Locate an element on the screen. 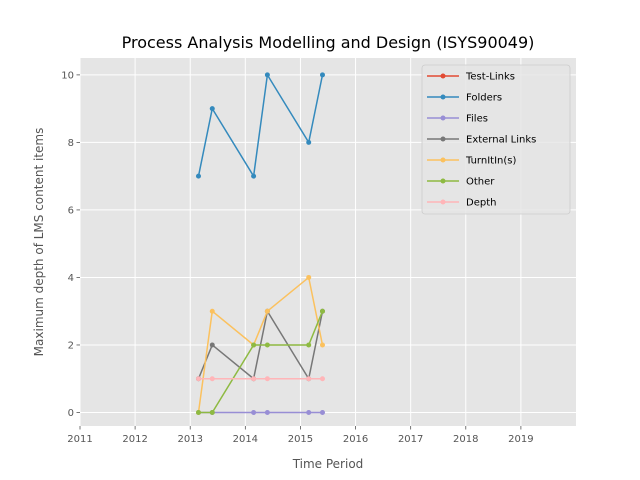  x-tick-label: 2013 is located at coordinates (189, 439).